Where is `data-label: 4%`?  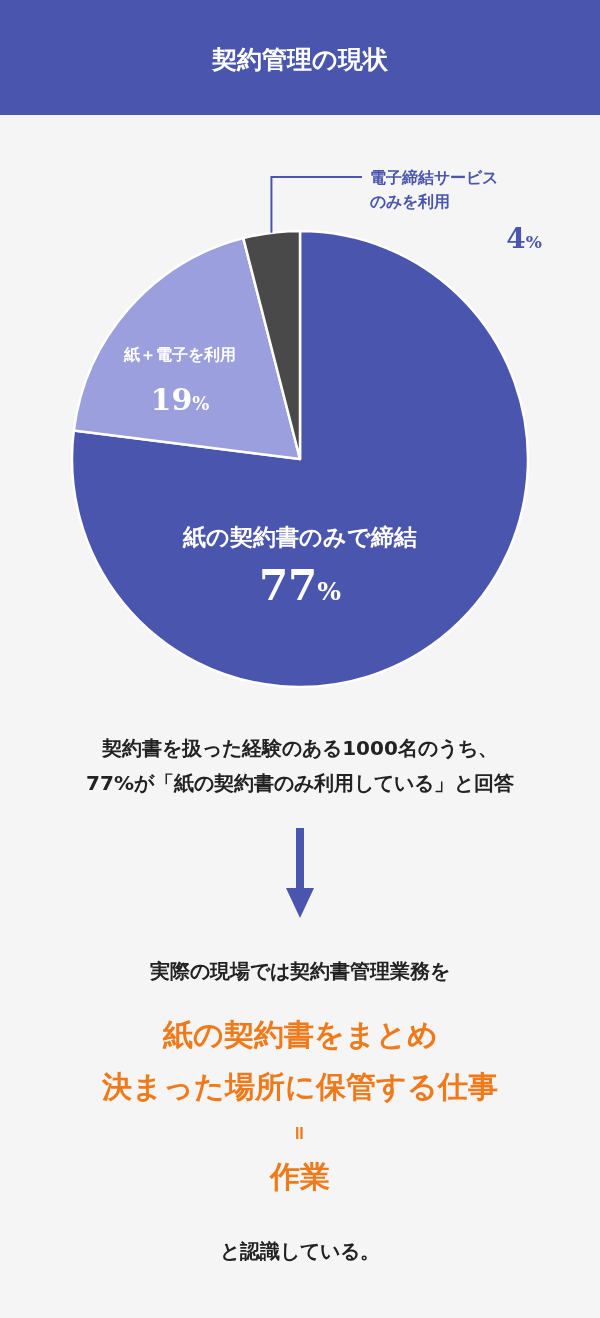 data-label: 4% is located at coordinates (524, 238).